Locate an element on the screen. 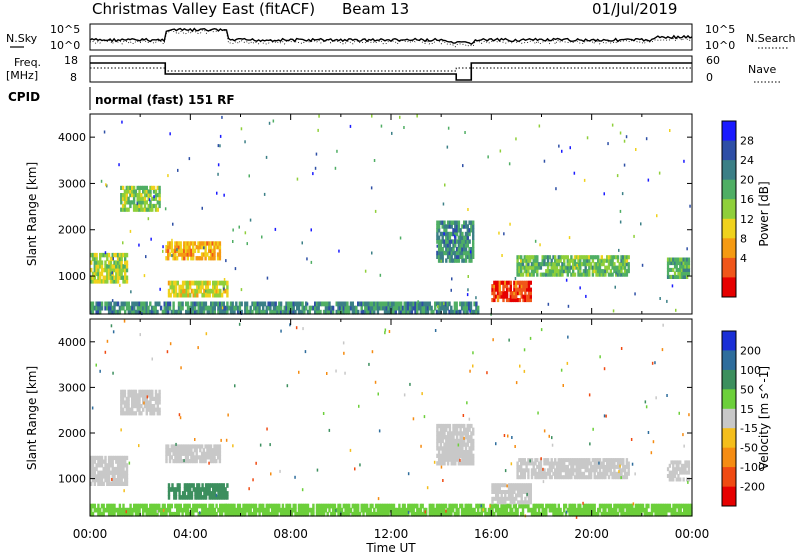  colorbar-segment is located at coordinates (729, 341).